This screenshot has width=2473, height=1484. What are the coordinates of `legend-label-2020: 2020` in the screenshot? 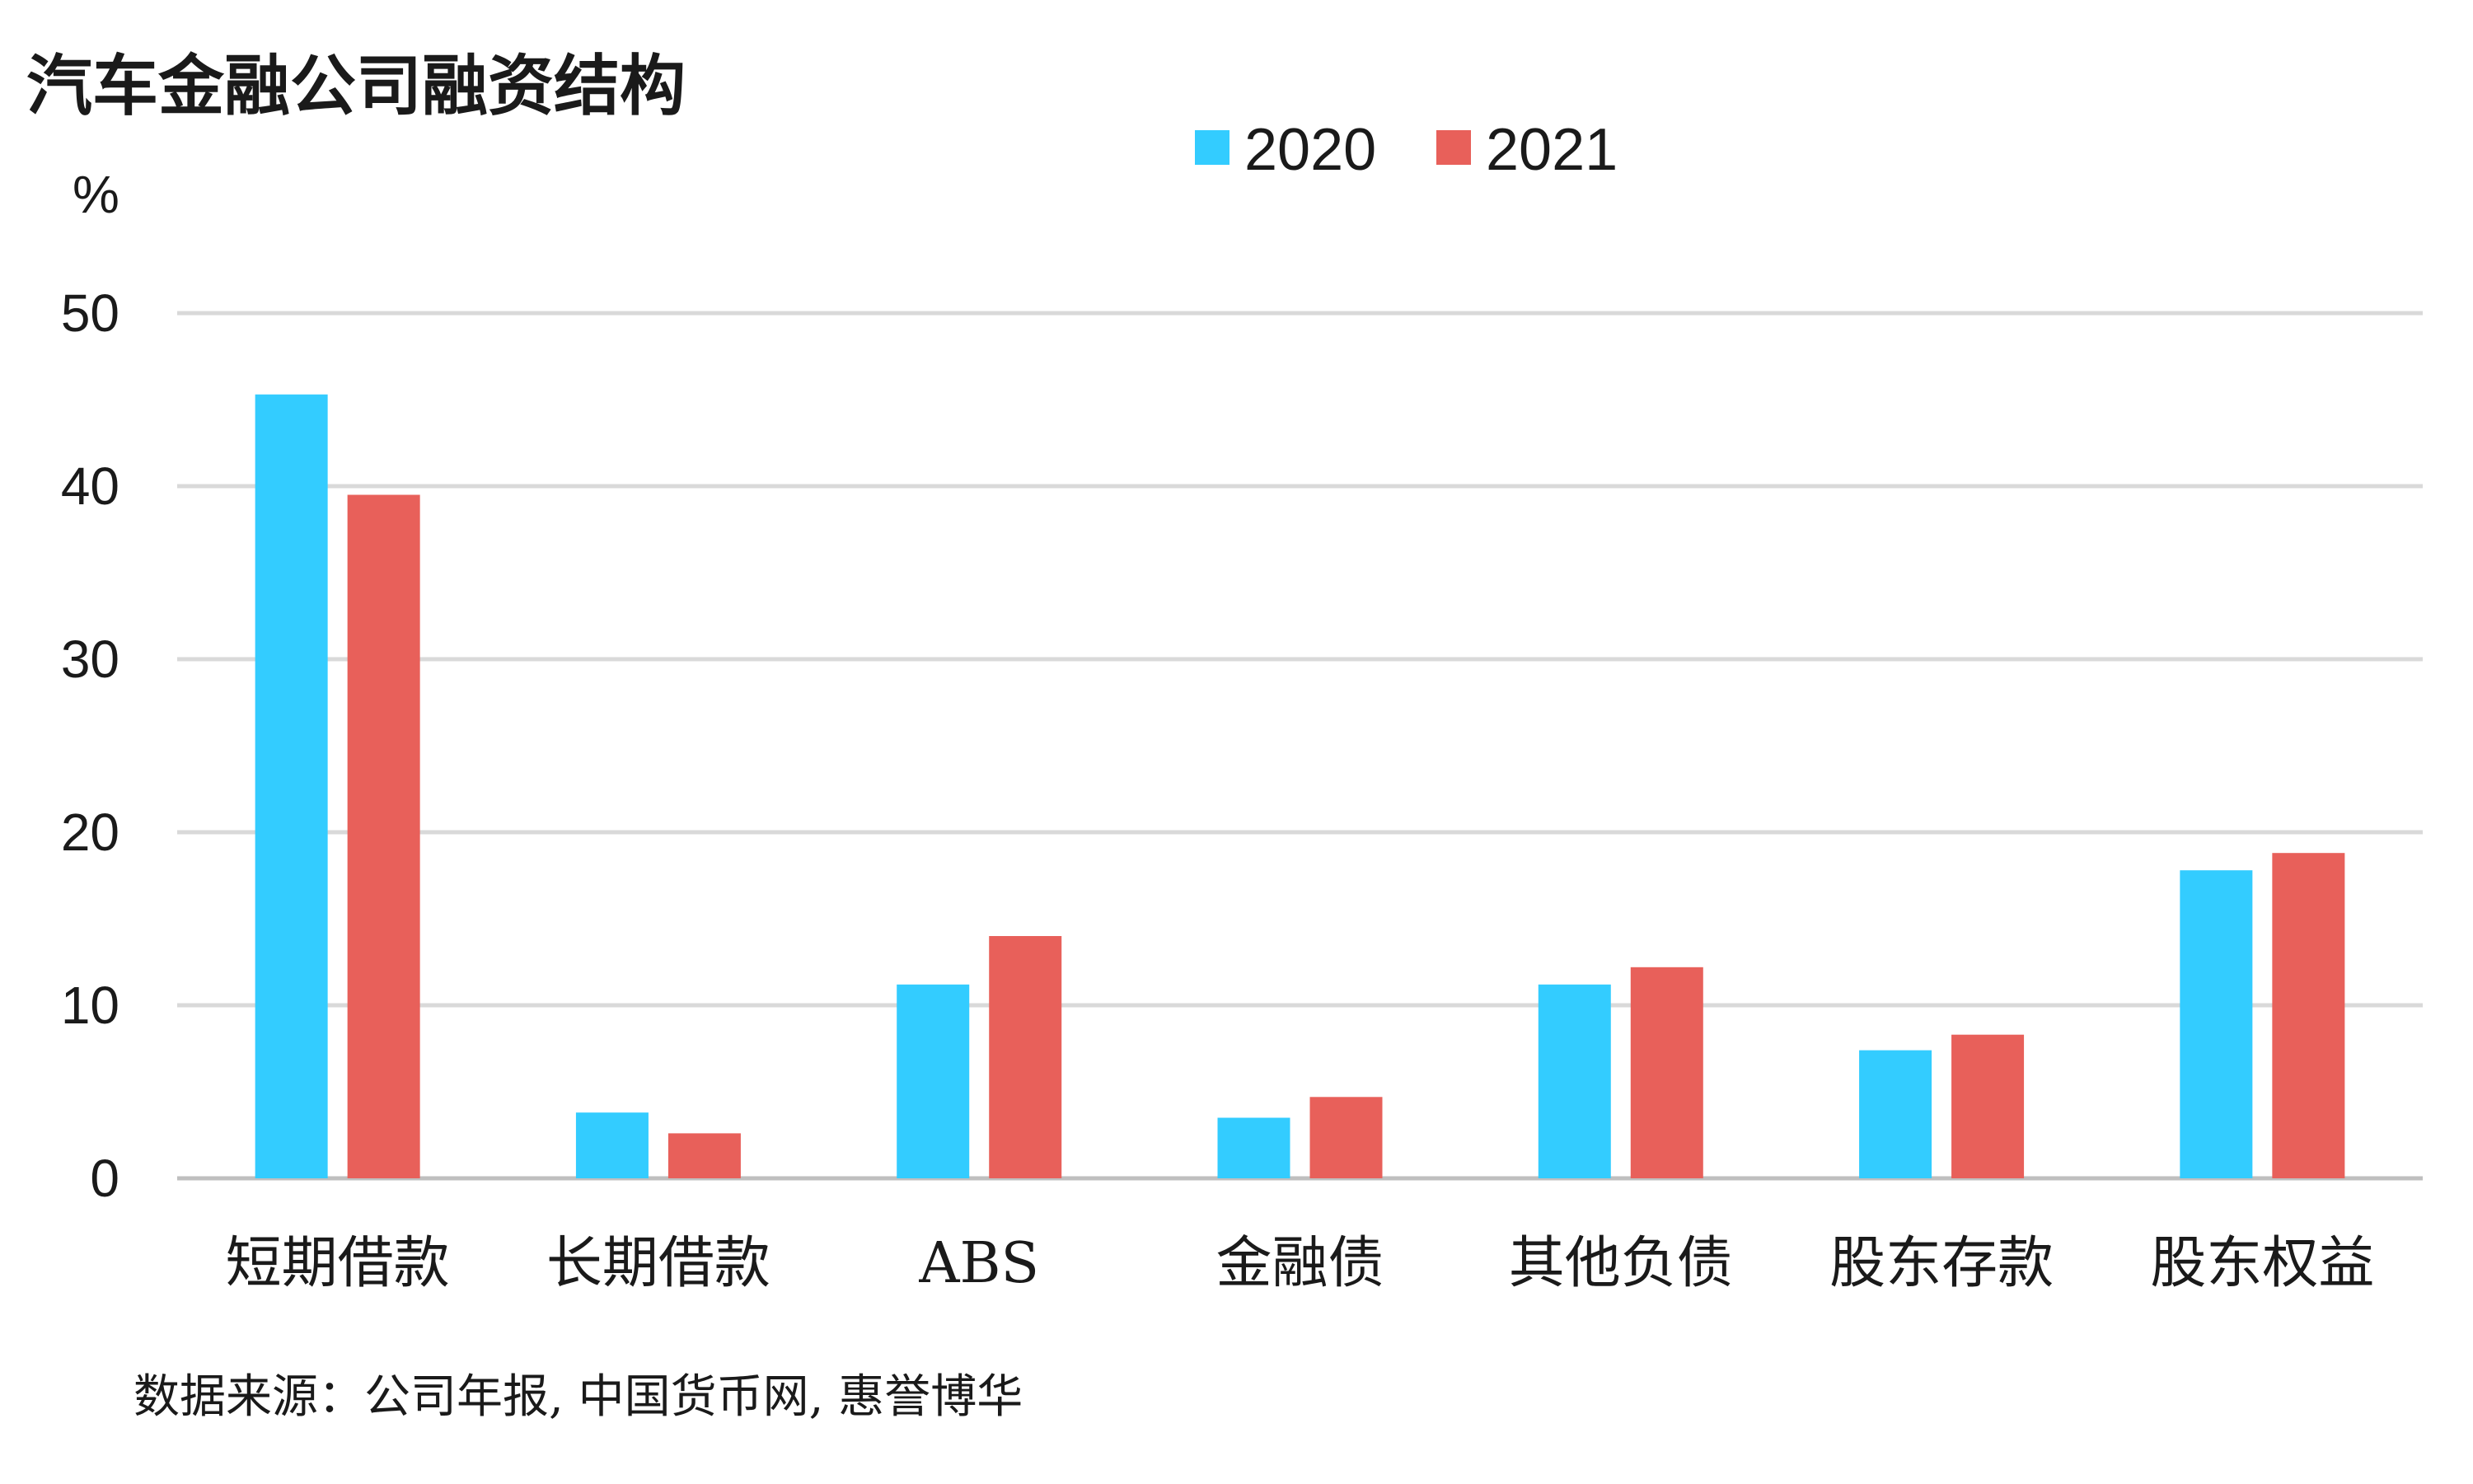 It's located at (1310, 150).